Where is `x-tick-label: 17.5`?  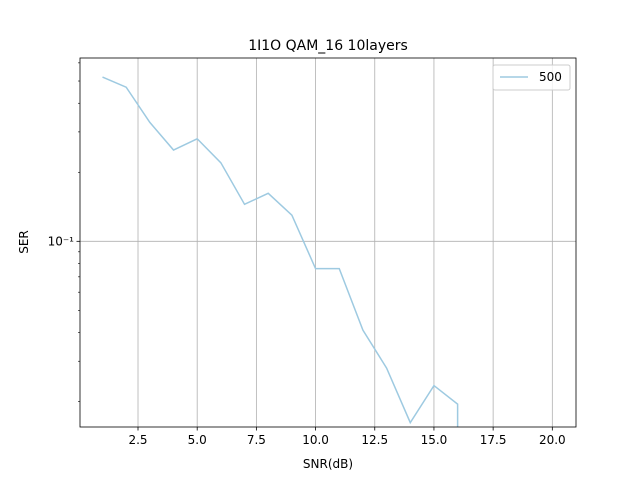
x-tick-label: 17.5 is located at coordinates (493, 440).